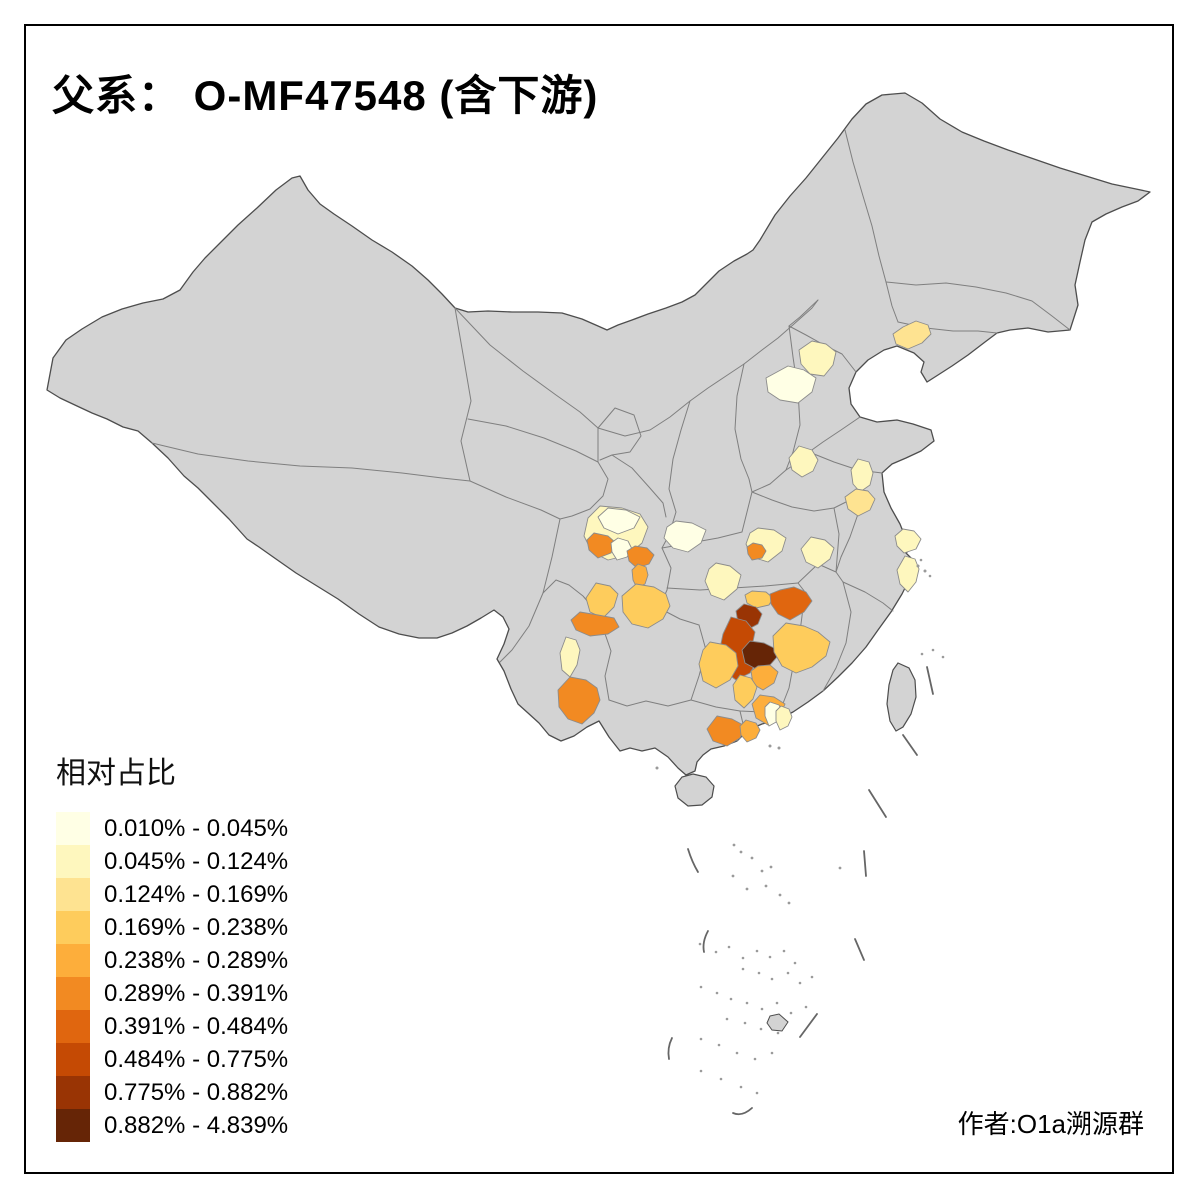 This screenshot has width=1200, height=1200. I want to click on legend-label: 0.391% - 0.484%, so click(196, 1026).